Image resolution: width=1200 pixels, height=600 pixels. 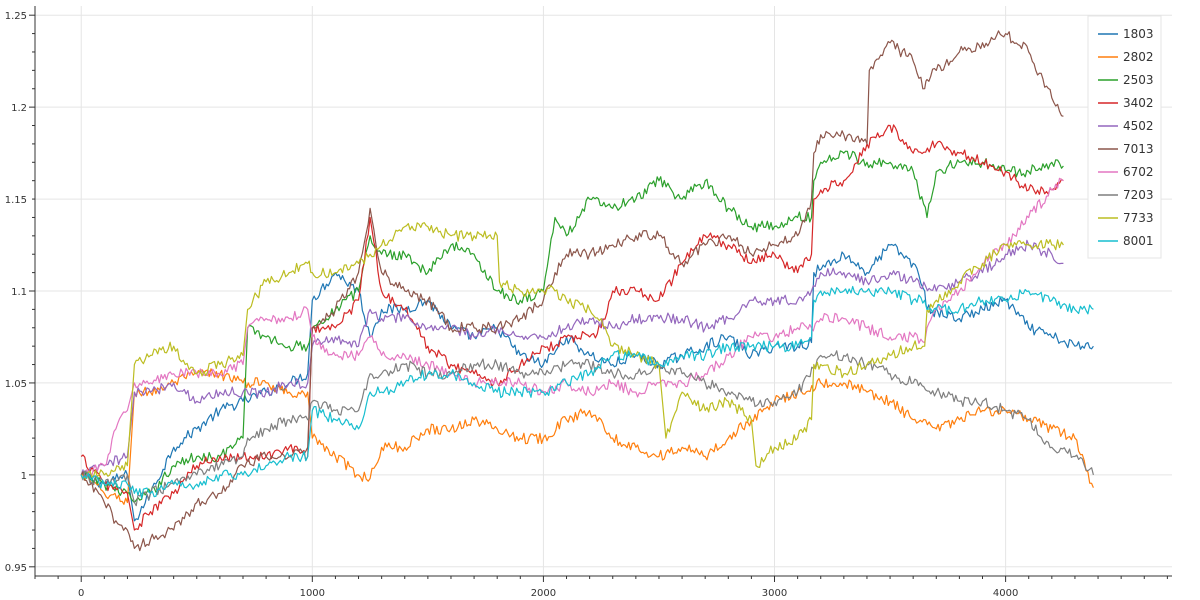 I want to click on x-tick-label: 3000, so click(x=774, y=593).